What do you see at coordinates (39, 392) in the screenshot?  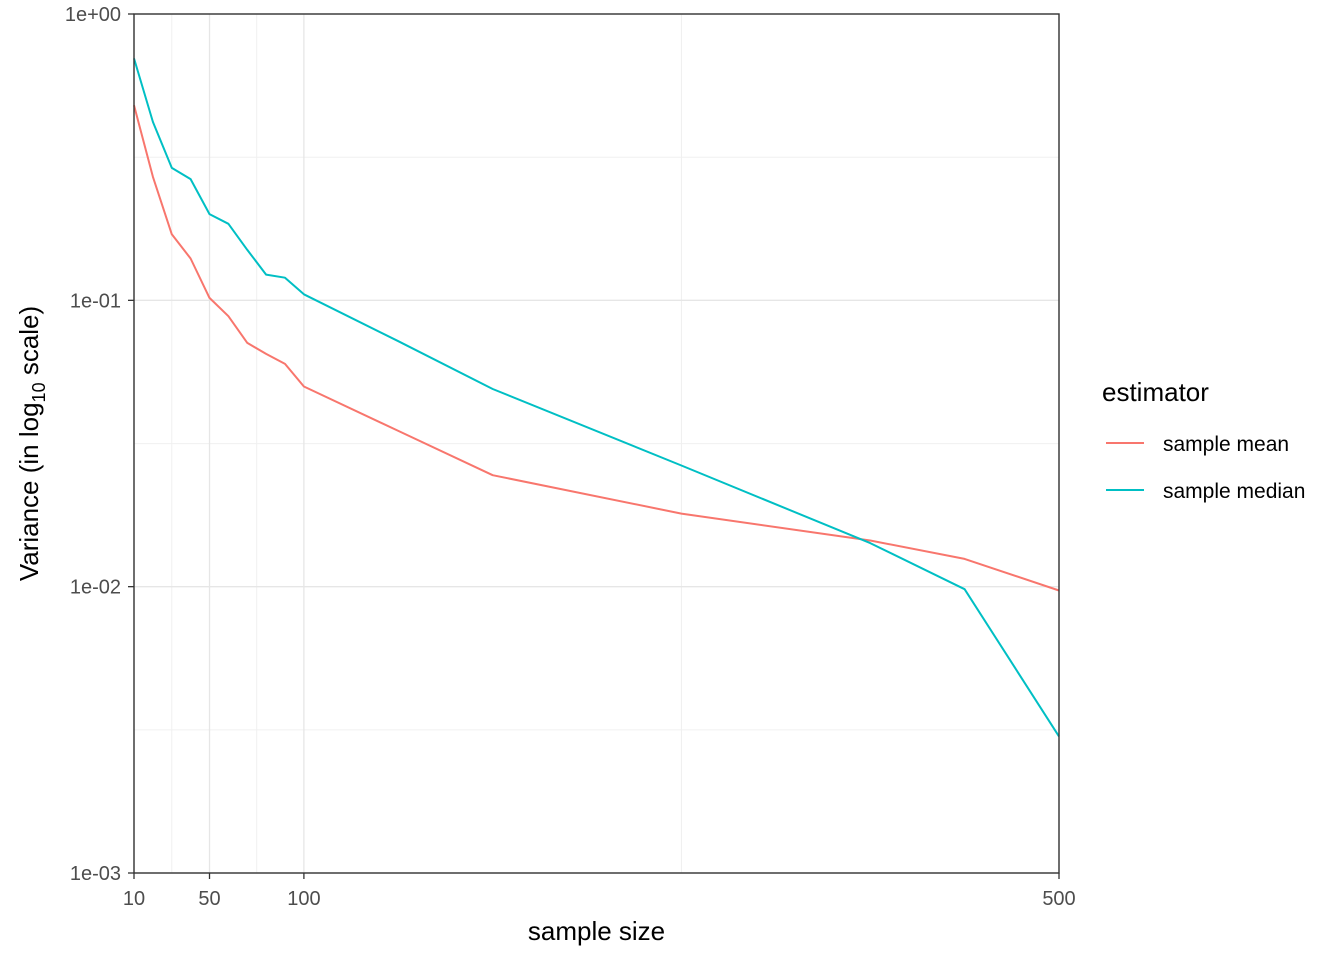 I see `y-axis-title-subscript: 10` at bounding box center [39, 392].